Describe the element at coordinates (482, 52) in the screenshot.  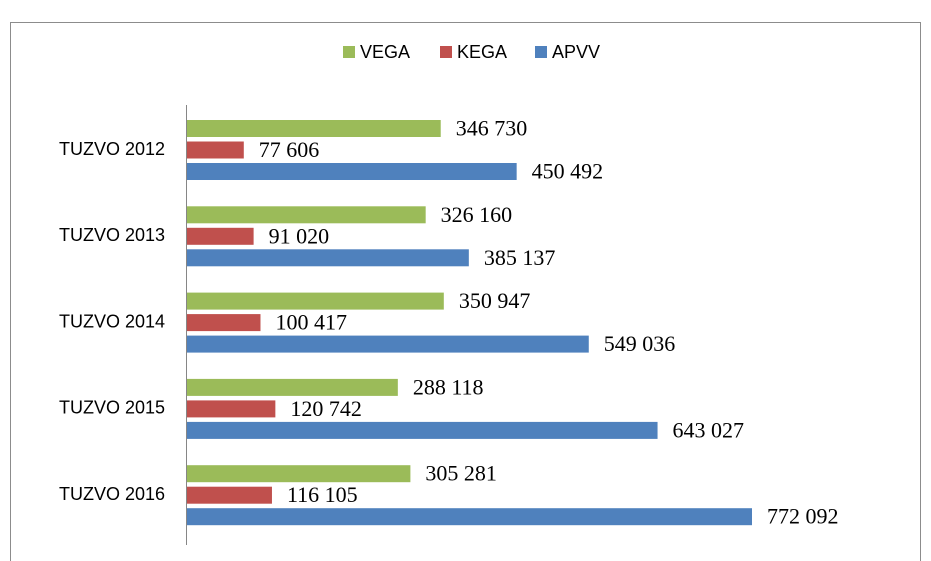
I see `legend-label: KEGA` at that location.